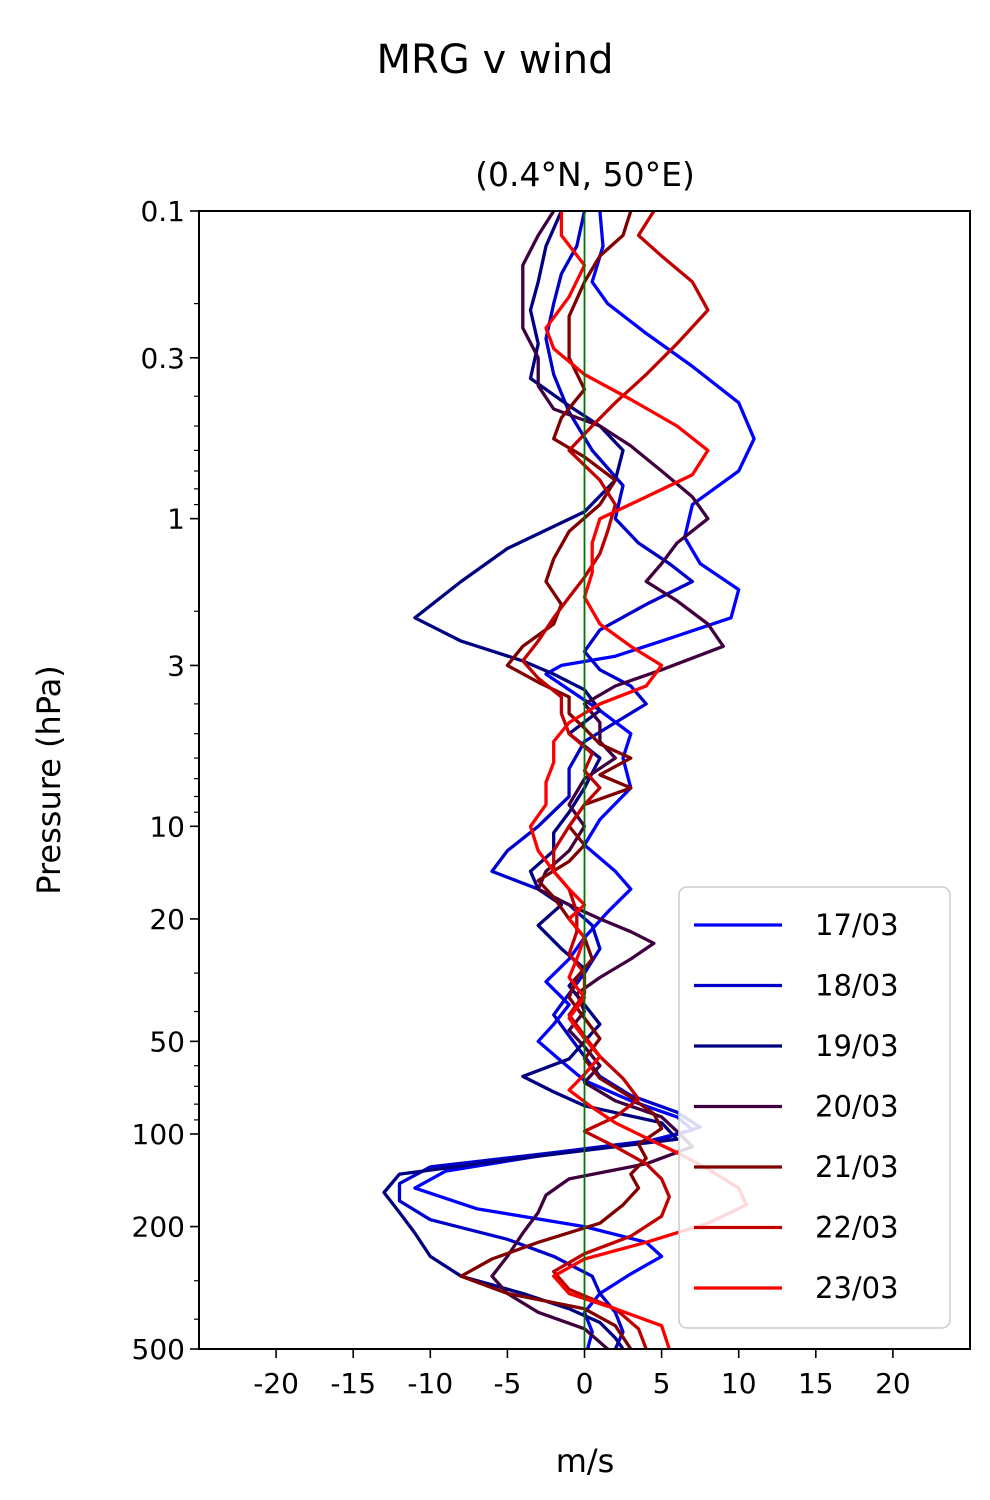 This screenshot has width=990, height=1500. Describe the element at coordinates (167, 1041) in the screenshot. I see `y-tick-label: 50` at that location.